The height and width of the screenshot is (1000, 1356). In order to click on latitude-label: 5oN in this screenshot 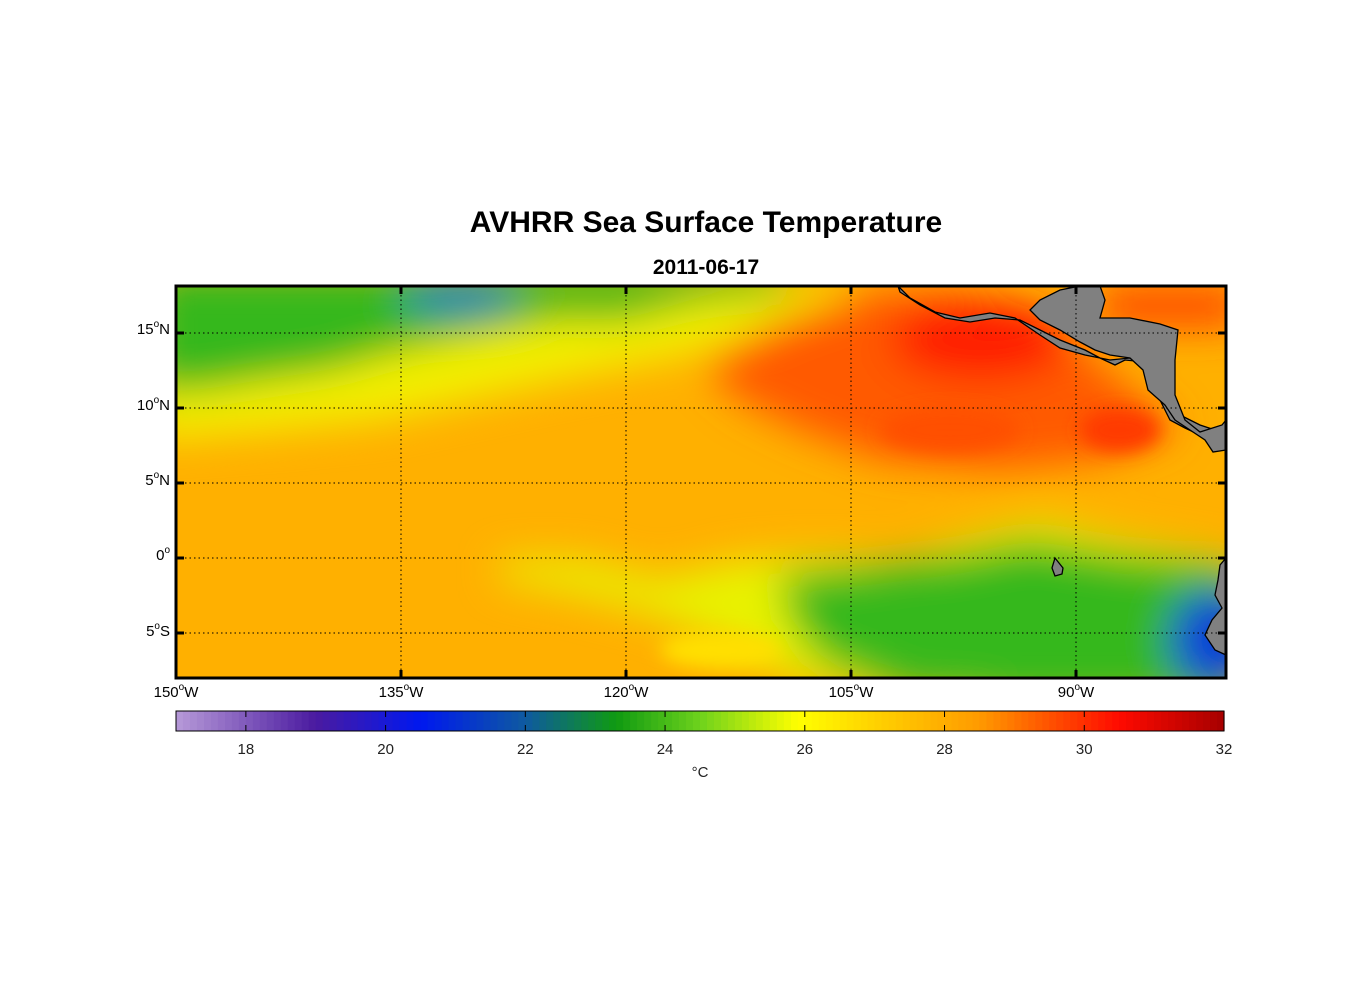, I will do `click(157, 479)`.